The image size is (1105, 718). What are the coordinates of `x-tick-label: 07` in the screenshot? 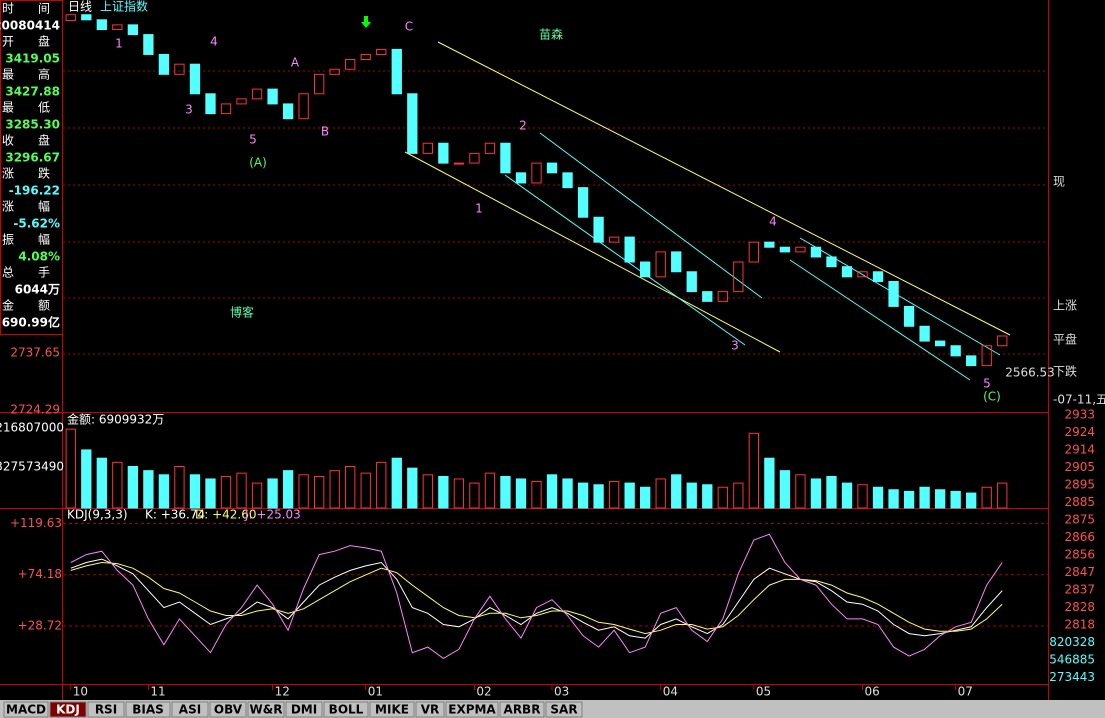 It's located at (965, 692).